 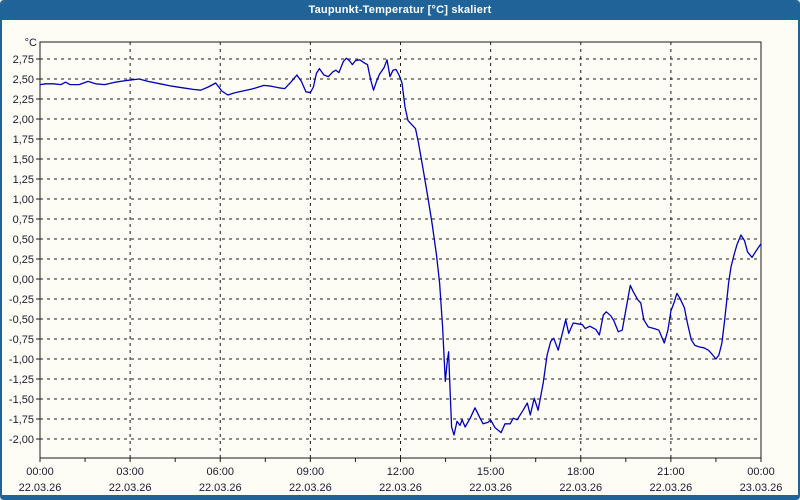 What do you see at coordinates (23, 160) in the screenshot?
I see `y-tick-label: 1,50` at bounding box center [23, 160].